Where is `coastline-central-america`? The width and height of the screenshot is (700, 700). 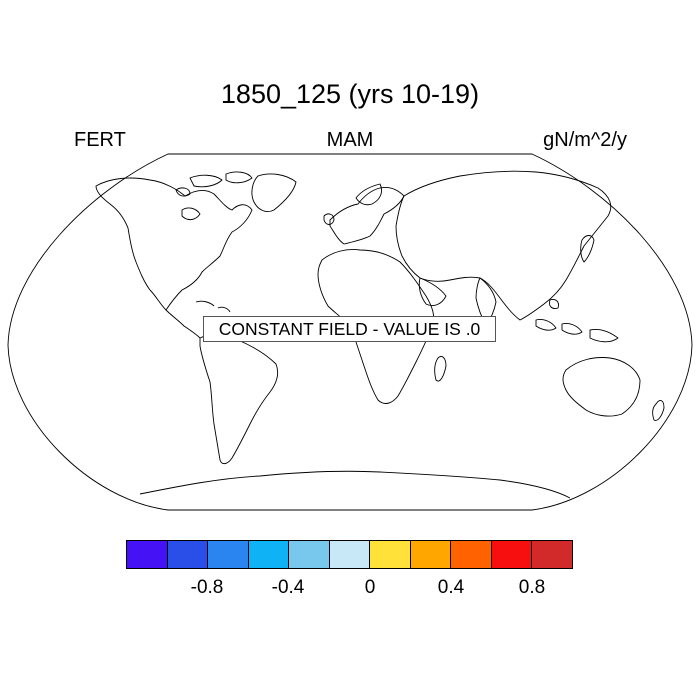
coastline-central-america is located at coordinates (183, 324).